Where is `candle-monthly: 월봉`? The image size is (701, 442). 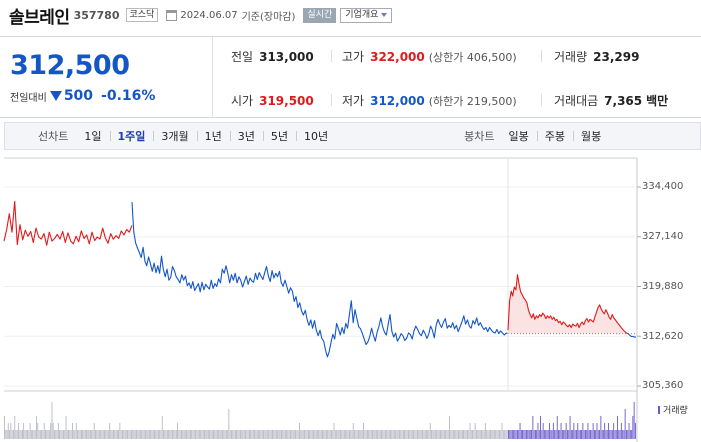
candle-monthly: 월봉 is located at coordinates (591, 136).